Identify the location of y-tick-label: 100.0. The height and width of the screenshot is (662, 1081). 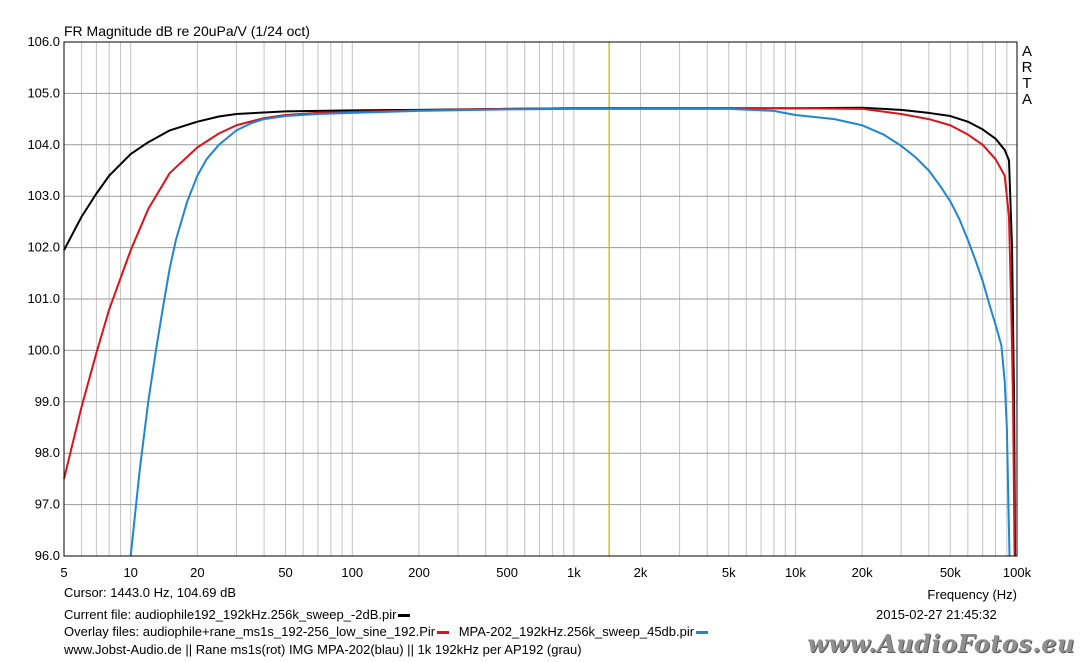
(43, 349).